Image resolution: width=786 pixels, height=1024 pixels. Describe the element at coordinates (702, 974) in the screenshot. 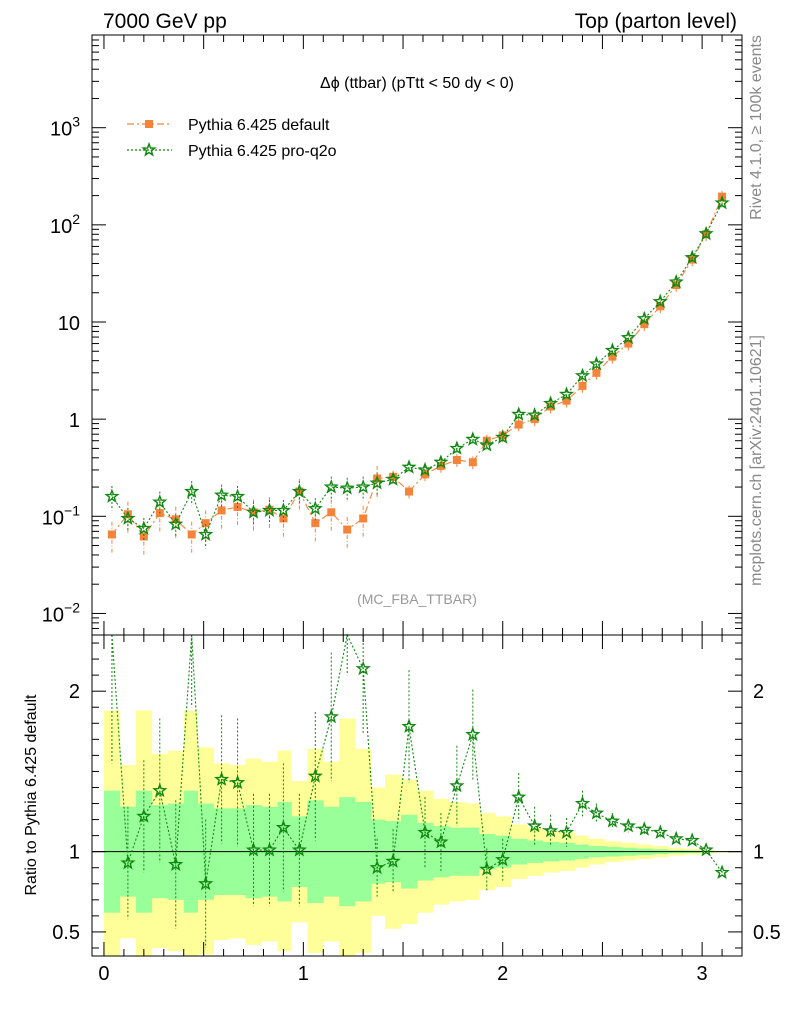

I see `ratio-x-tick-label: 3` at that location.